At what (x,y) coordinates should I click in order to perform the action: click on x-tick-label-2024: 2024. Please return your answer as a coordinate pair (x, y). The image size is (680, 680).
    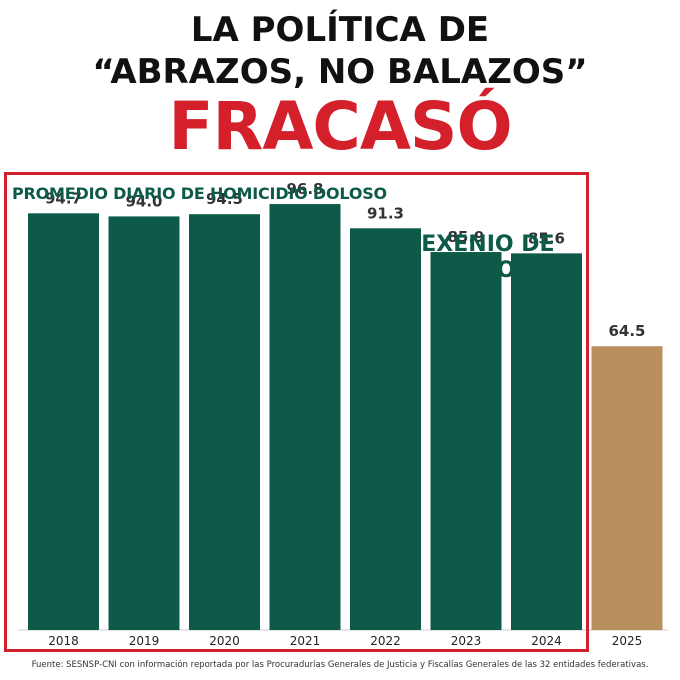
    Looking at the image, I should click on (546, 641).